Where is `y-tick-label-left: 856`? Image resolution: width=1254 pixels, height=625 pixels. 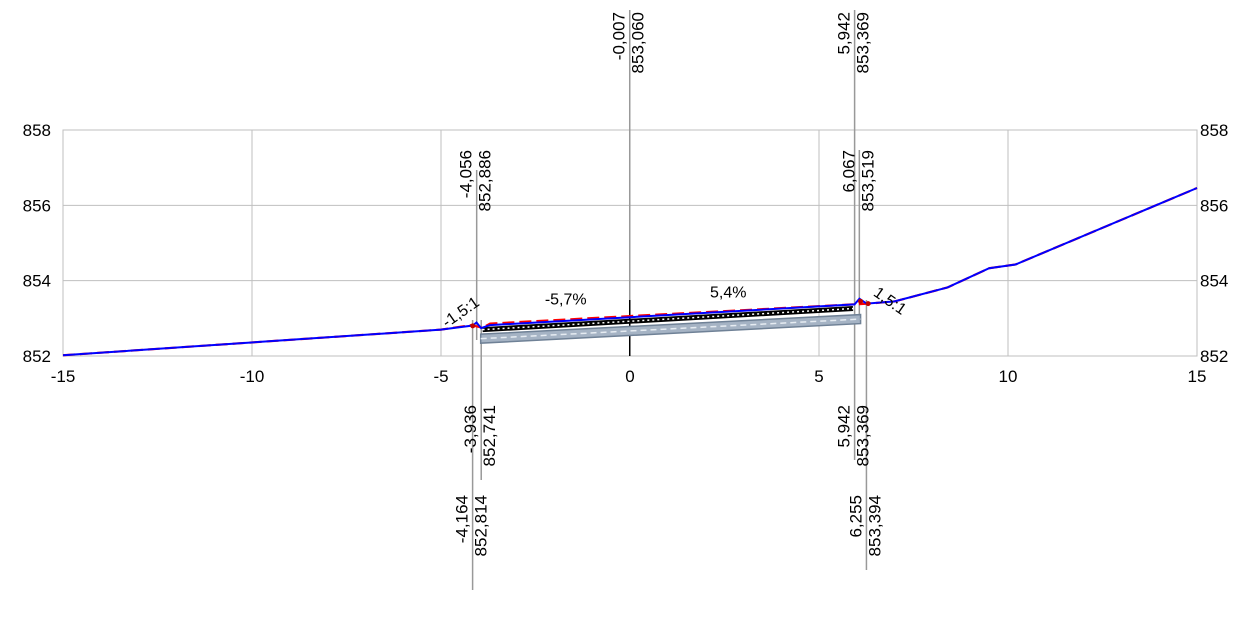
y-tick-label-left: 856 is located at coordinates (37, 205).